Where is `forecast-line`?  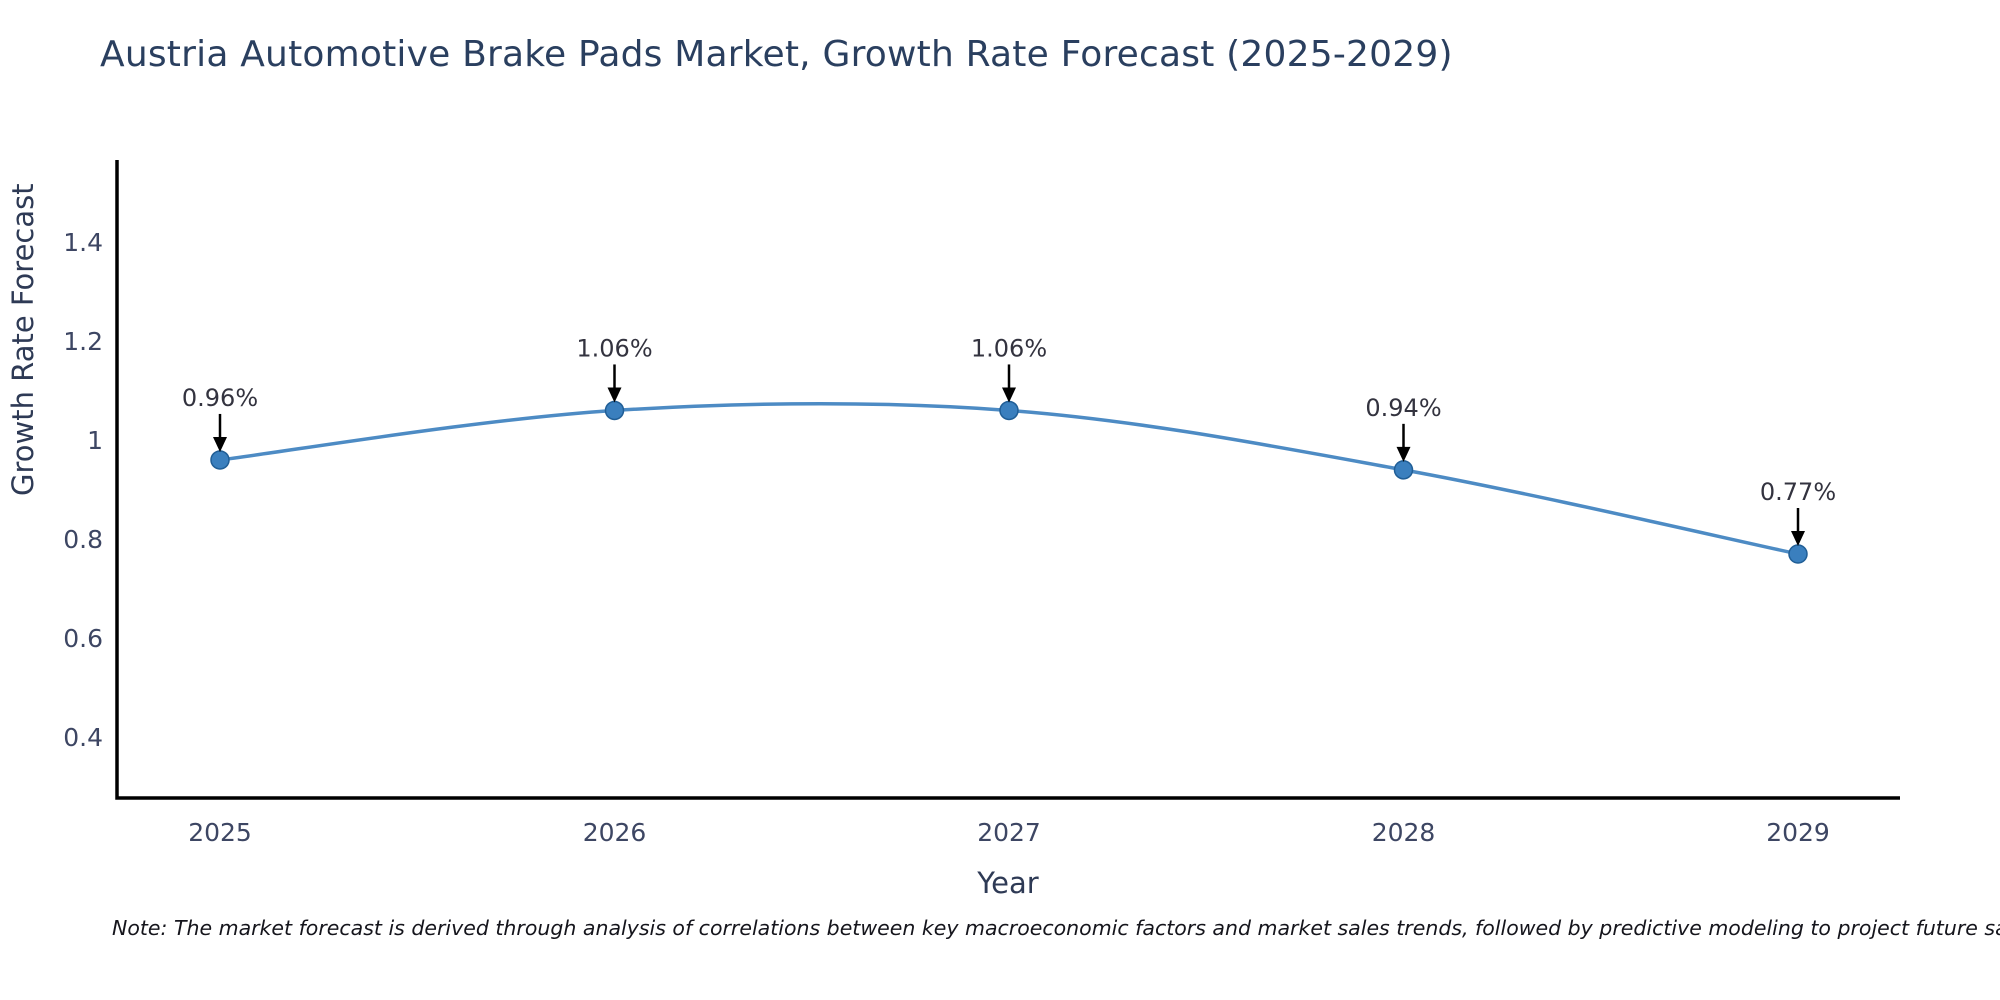 forecast-line is located at coordinates (1009, 478).